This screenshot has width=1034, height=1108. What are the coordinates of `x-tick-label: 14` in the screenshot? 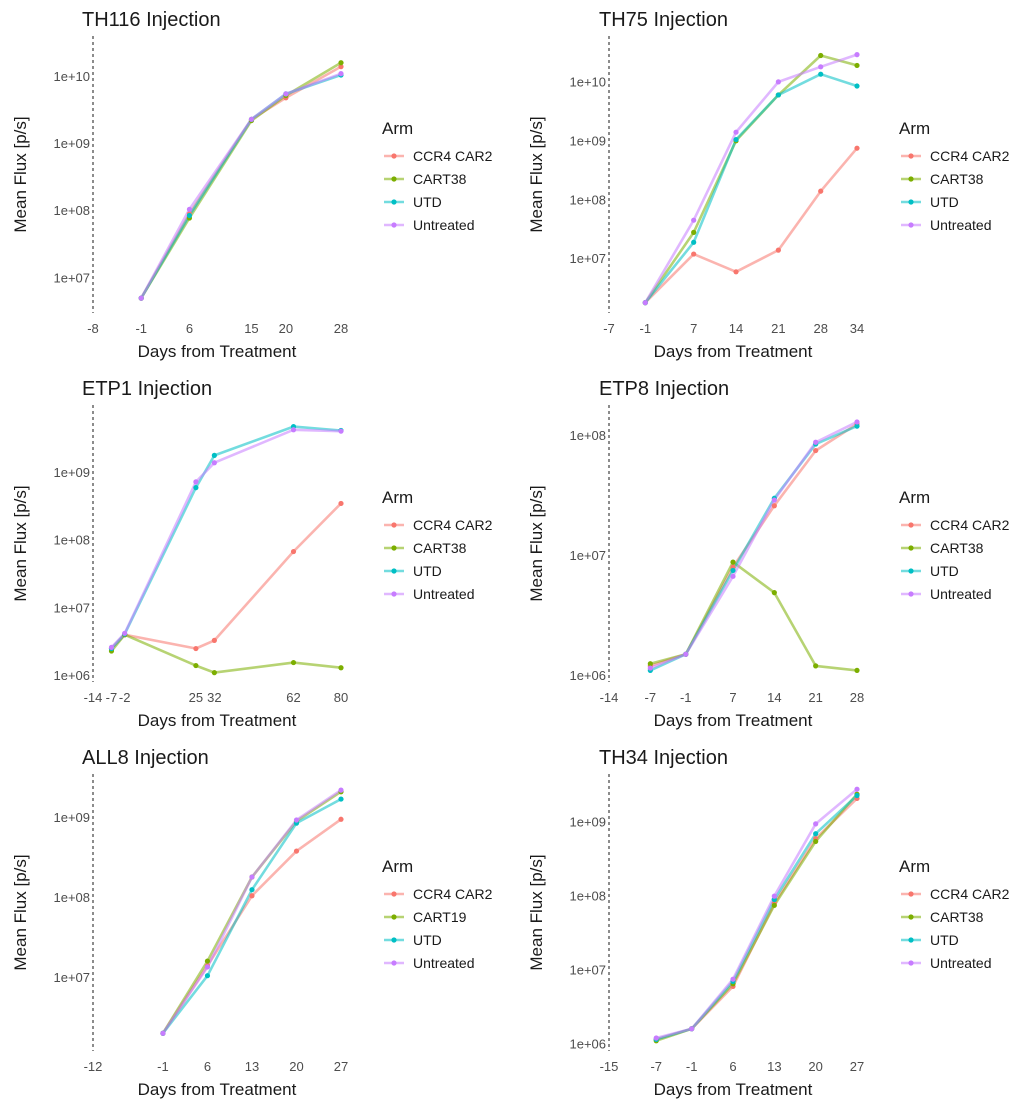 It's located at (736, 328).